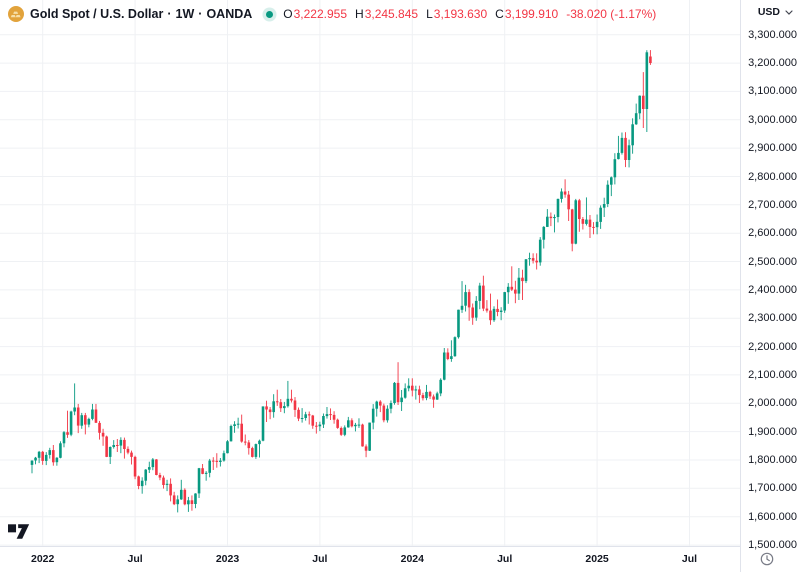  Describe the element at coordinates (359, 14) in the screenshot. I see `high-label: H` at that location.